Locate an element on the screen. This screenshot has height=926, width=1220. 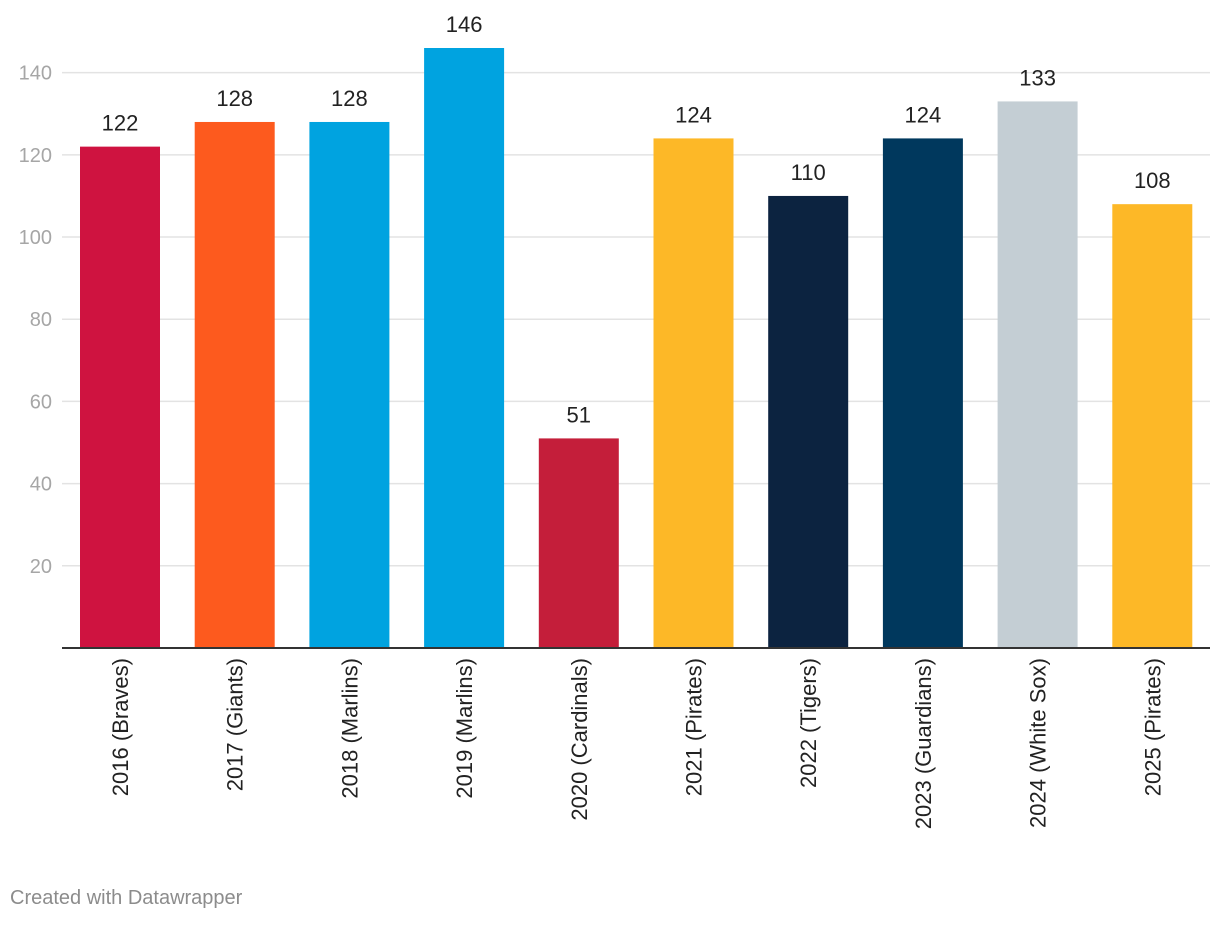
value-label: 146 is located at coordinates (464, 24).